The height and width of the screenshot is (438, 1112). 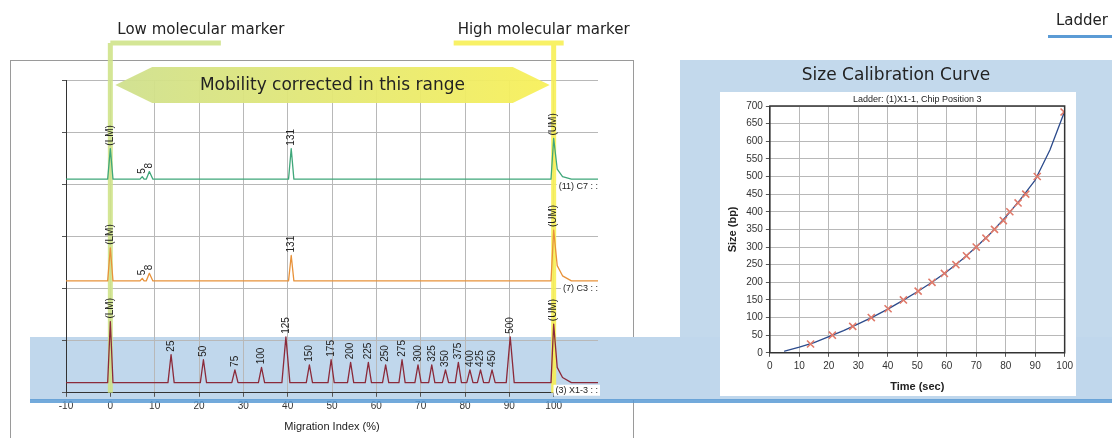 I want to click on chart-subtitle: Ladder: (1)X1-1, Chip Position 3, so click(x=917, y=98).